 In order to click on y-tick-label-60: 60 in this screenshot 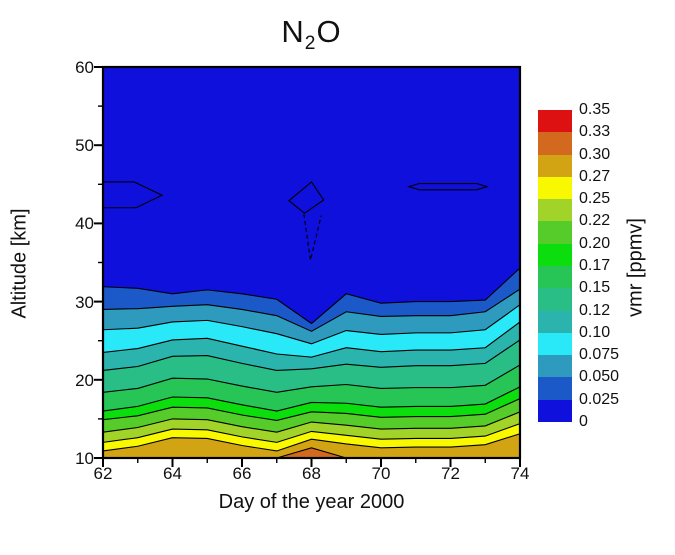, I will do `click(84, 67)`.